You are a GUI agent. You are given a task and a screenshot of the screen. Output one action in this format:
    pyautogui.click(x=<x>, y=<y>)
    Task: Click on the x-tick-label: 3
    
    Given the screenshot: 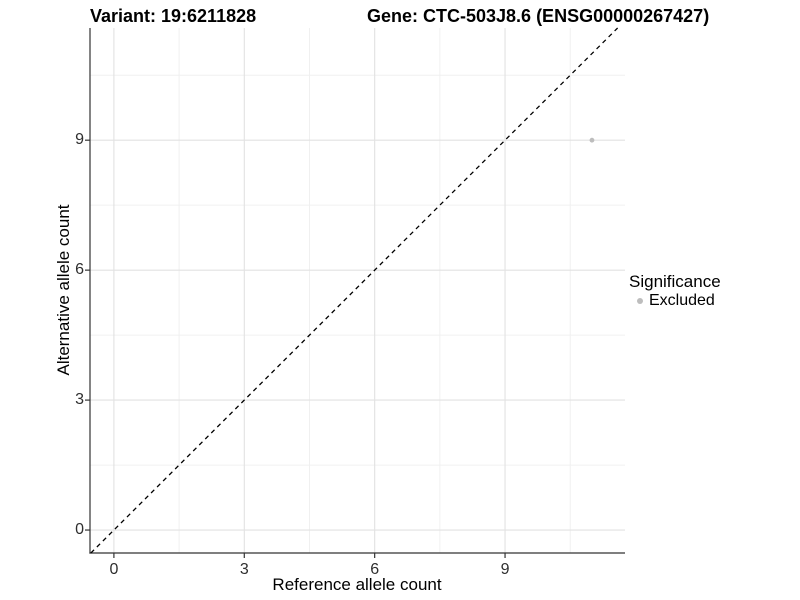 What is the action you would take?
    pyautogui.click(x=244, y=569)
    